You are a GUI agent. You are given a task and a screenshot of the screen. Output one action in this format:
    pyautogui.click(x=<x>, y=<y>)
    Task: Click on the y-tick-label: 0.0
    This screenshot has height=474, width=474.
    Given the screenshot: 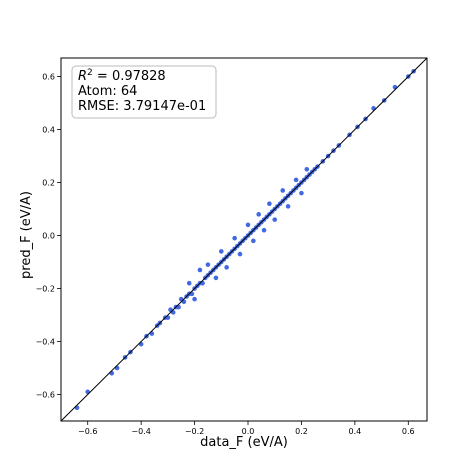 What is the action you would take?
    pyautogui.click(x=48, y=236)
    